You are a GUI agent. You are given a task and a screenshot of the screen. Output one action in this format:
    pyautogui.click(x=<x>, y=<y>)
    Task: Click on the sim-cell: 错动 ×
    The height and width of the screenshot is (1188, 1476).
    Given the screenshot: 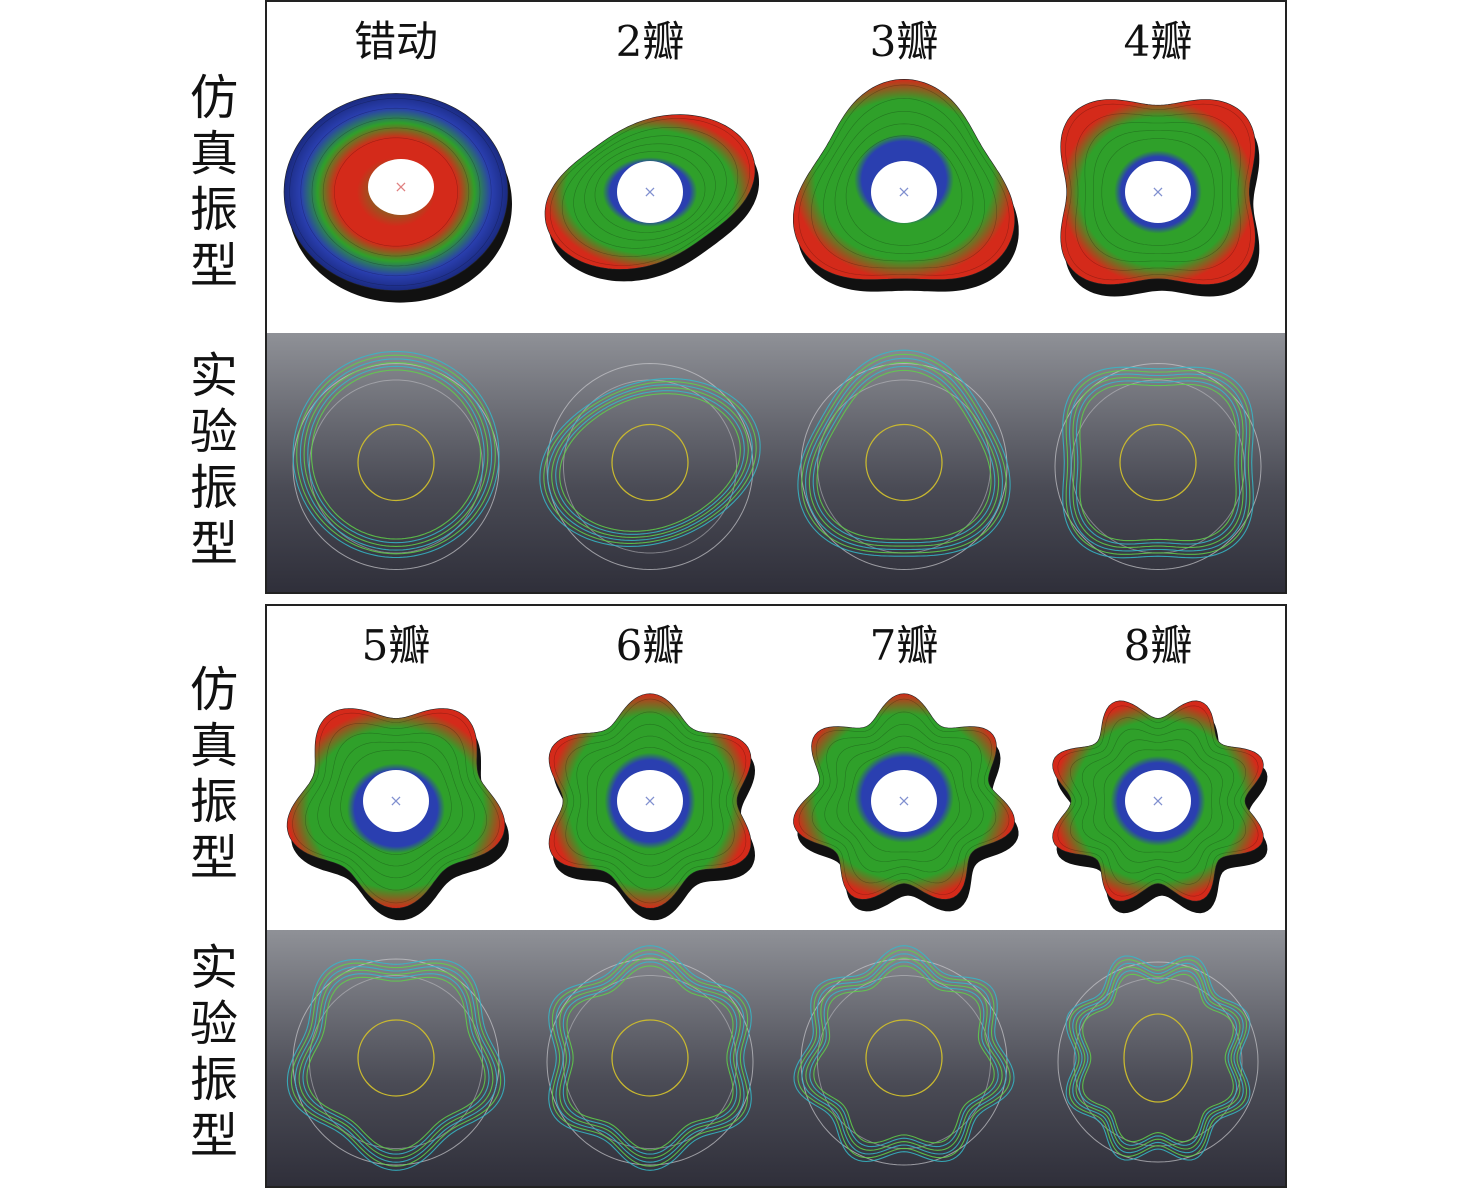 What is the action you would take?
    pyautogui.click(x=396, y=167)
    